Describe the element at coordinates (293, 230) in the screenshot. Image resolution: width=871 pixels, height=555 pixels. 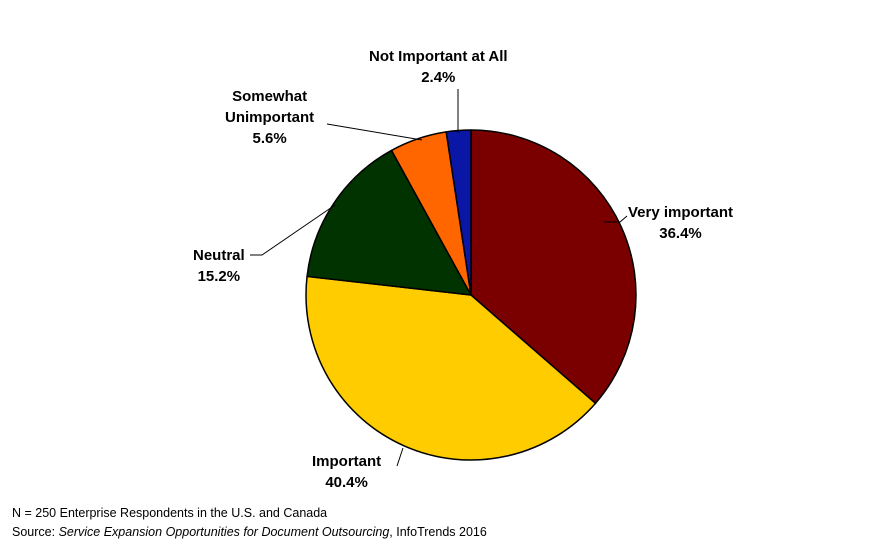
I see `leader-neutral` at that location.